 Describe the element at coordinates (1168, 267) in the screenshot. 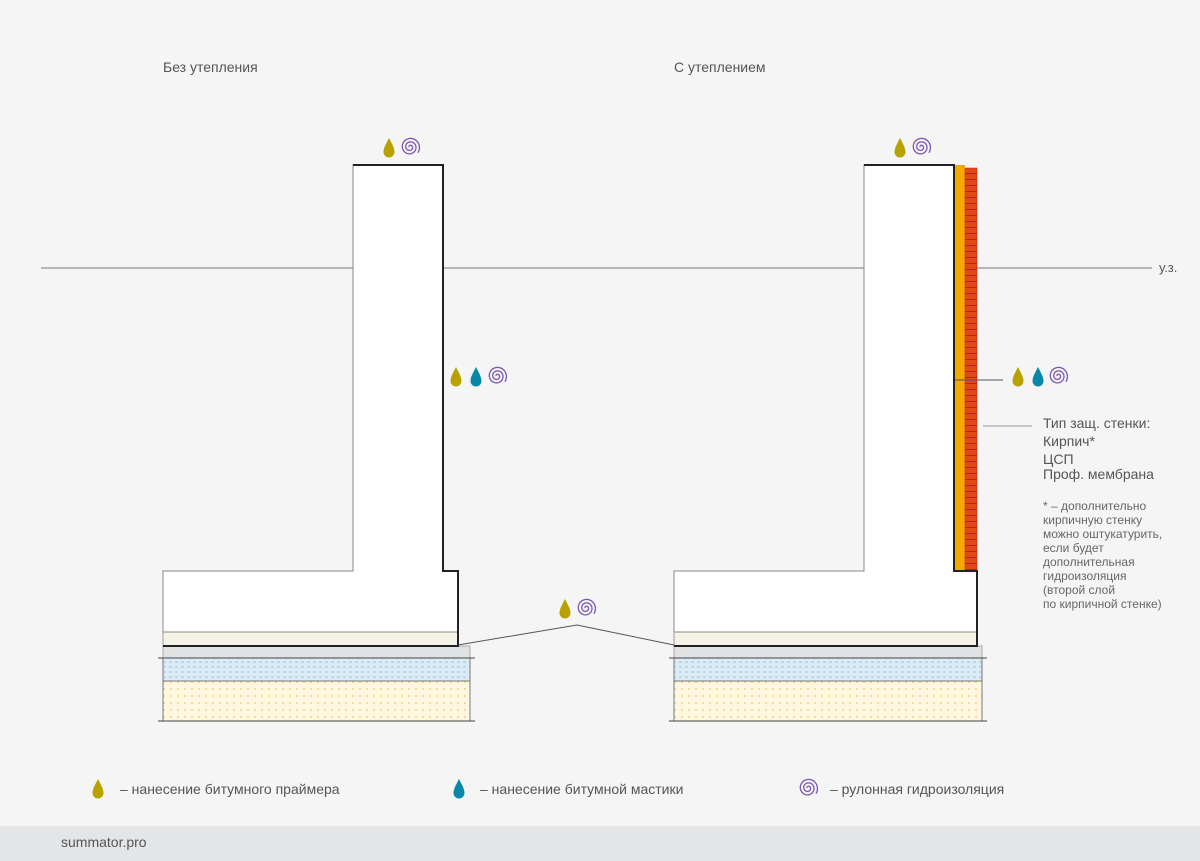

I see `ground-level-label: у.з.` at that location.